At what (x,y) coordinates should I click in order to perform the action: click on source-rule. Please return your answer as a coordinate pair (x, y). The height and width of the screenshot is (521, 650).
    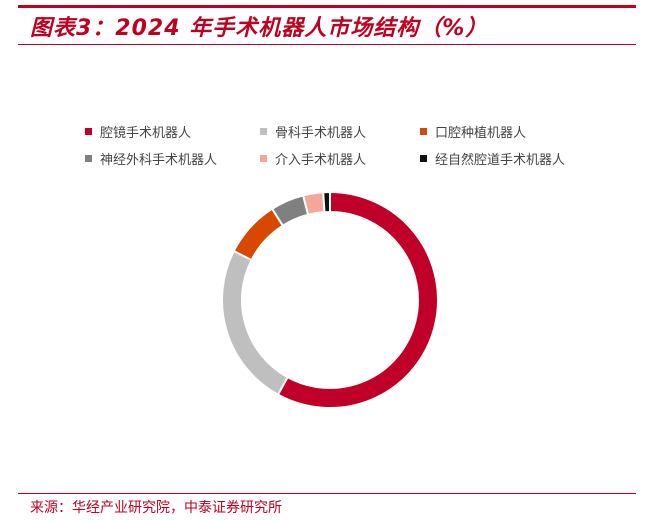
    Looking at the image, I should click on (327, 493).